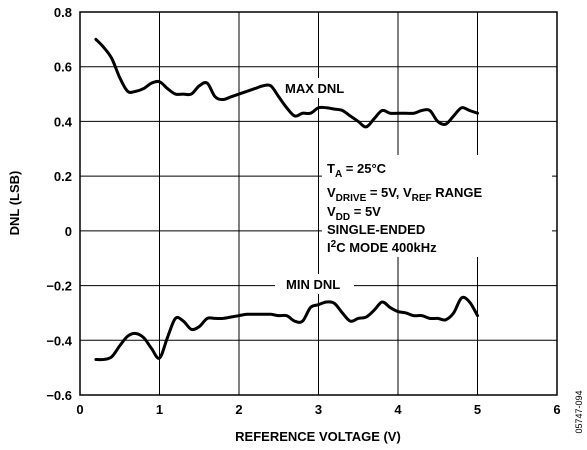  What do you see at coordinates (286, 328) in the screenshot?
I see `min-dnl-line` at bounding box center [286, 328].